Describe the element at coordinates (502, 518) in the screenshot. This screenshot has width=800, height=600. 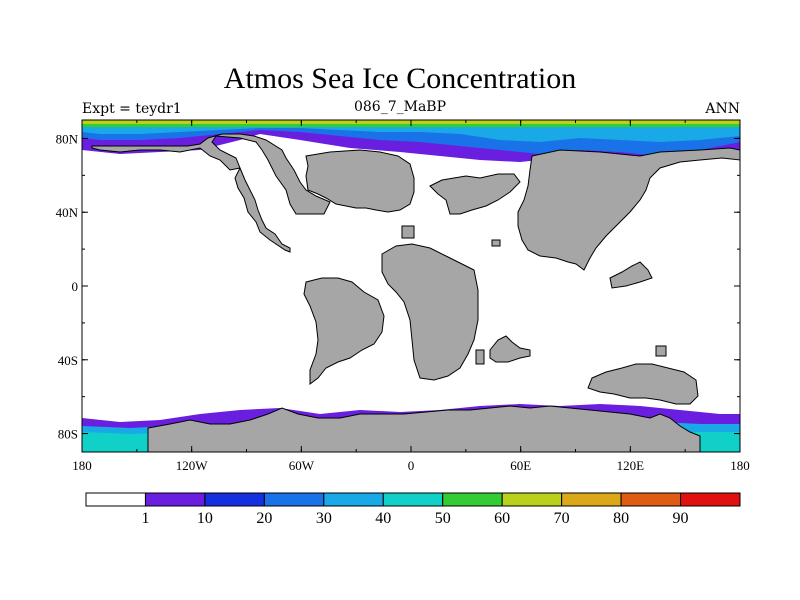
I see `colorbar-label: 60` at that location.